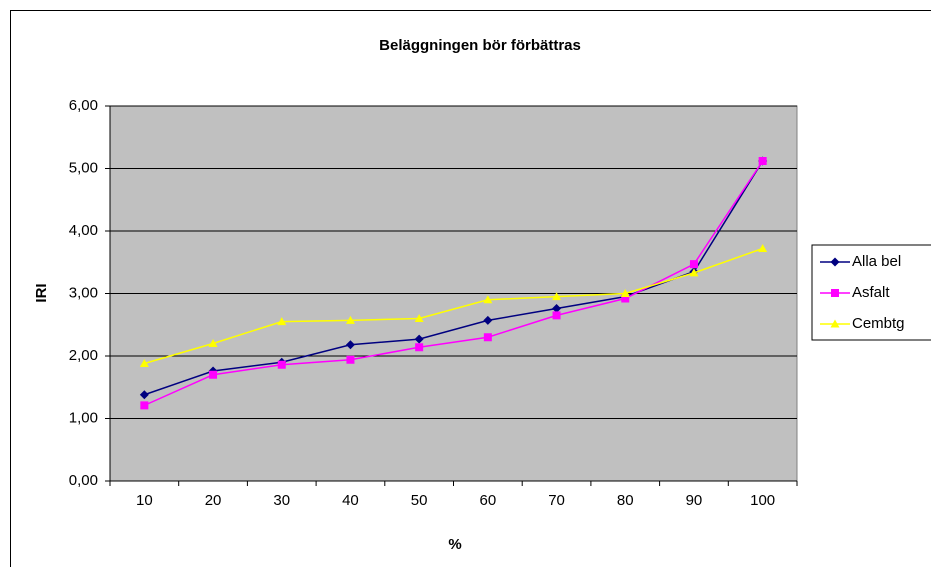  Describe the element at coordinates (83, 292) in the screenshot. I see `y-tick-label: 3,00` at that location.